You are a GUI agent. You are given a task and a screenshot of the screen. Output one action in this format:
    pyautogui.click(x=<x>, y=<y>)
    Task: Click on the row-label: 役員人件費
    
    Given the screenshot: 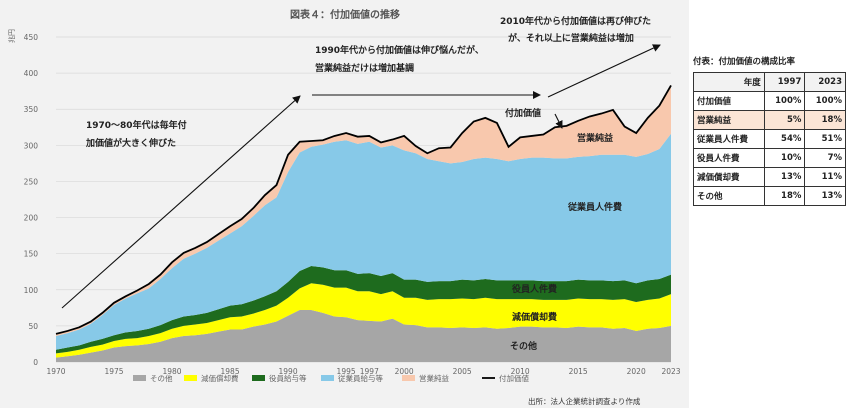 What is the action you would take?
    pyautogui.click(x=729, y=158)
    